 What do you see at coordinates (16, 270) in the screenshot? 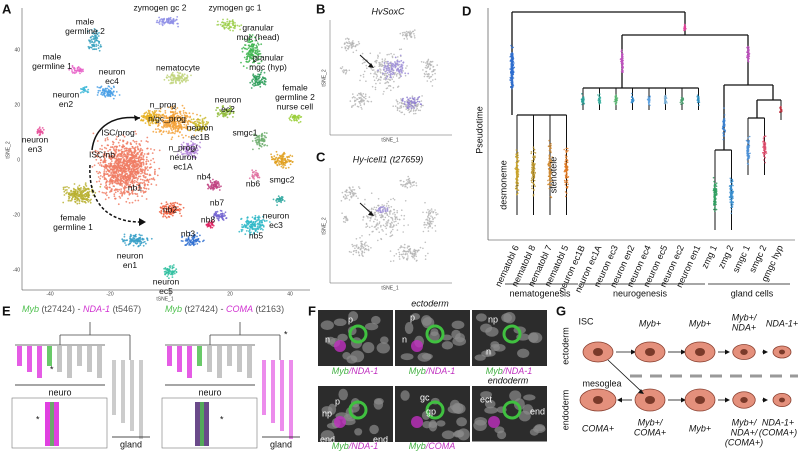
I see `y-tick-label: -40` at bounding box center [16, 270].